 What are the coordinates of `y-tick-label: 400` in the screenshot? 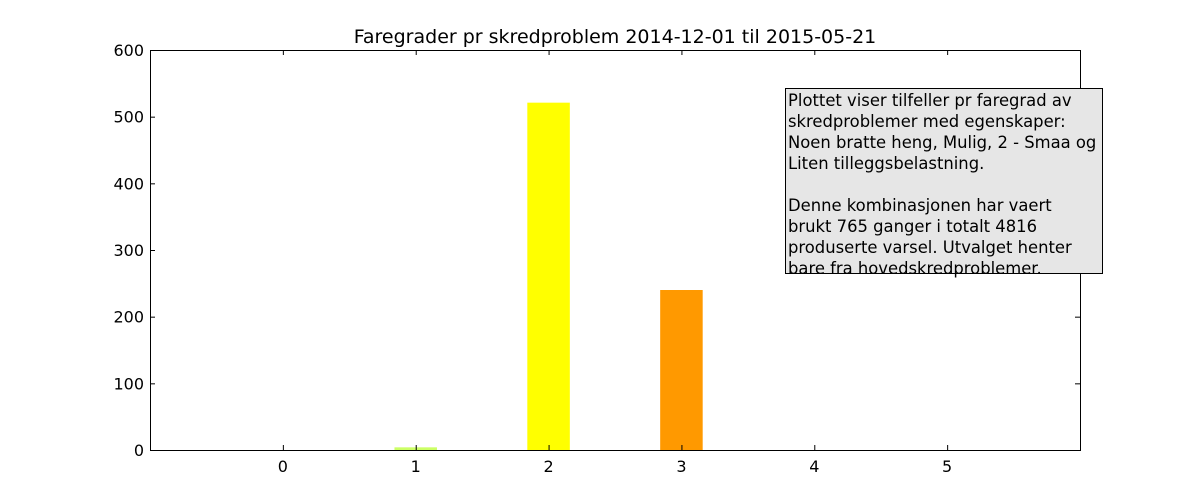 It's located at (128, 183).